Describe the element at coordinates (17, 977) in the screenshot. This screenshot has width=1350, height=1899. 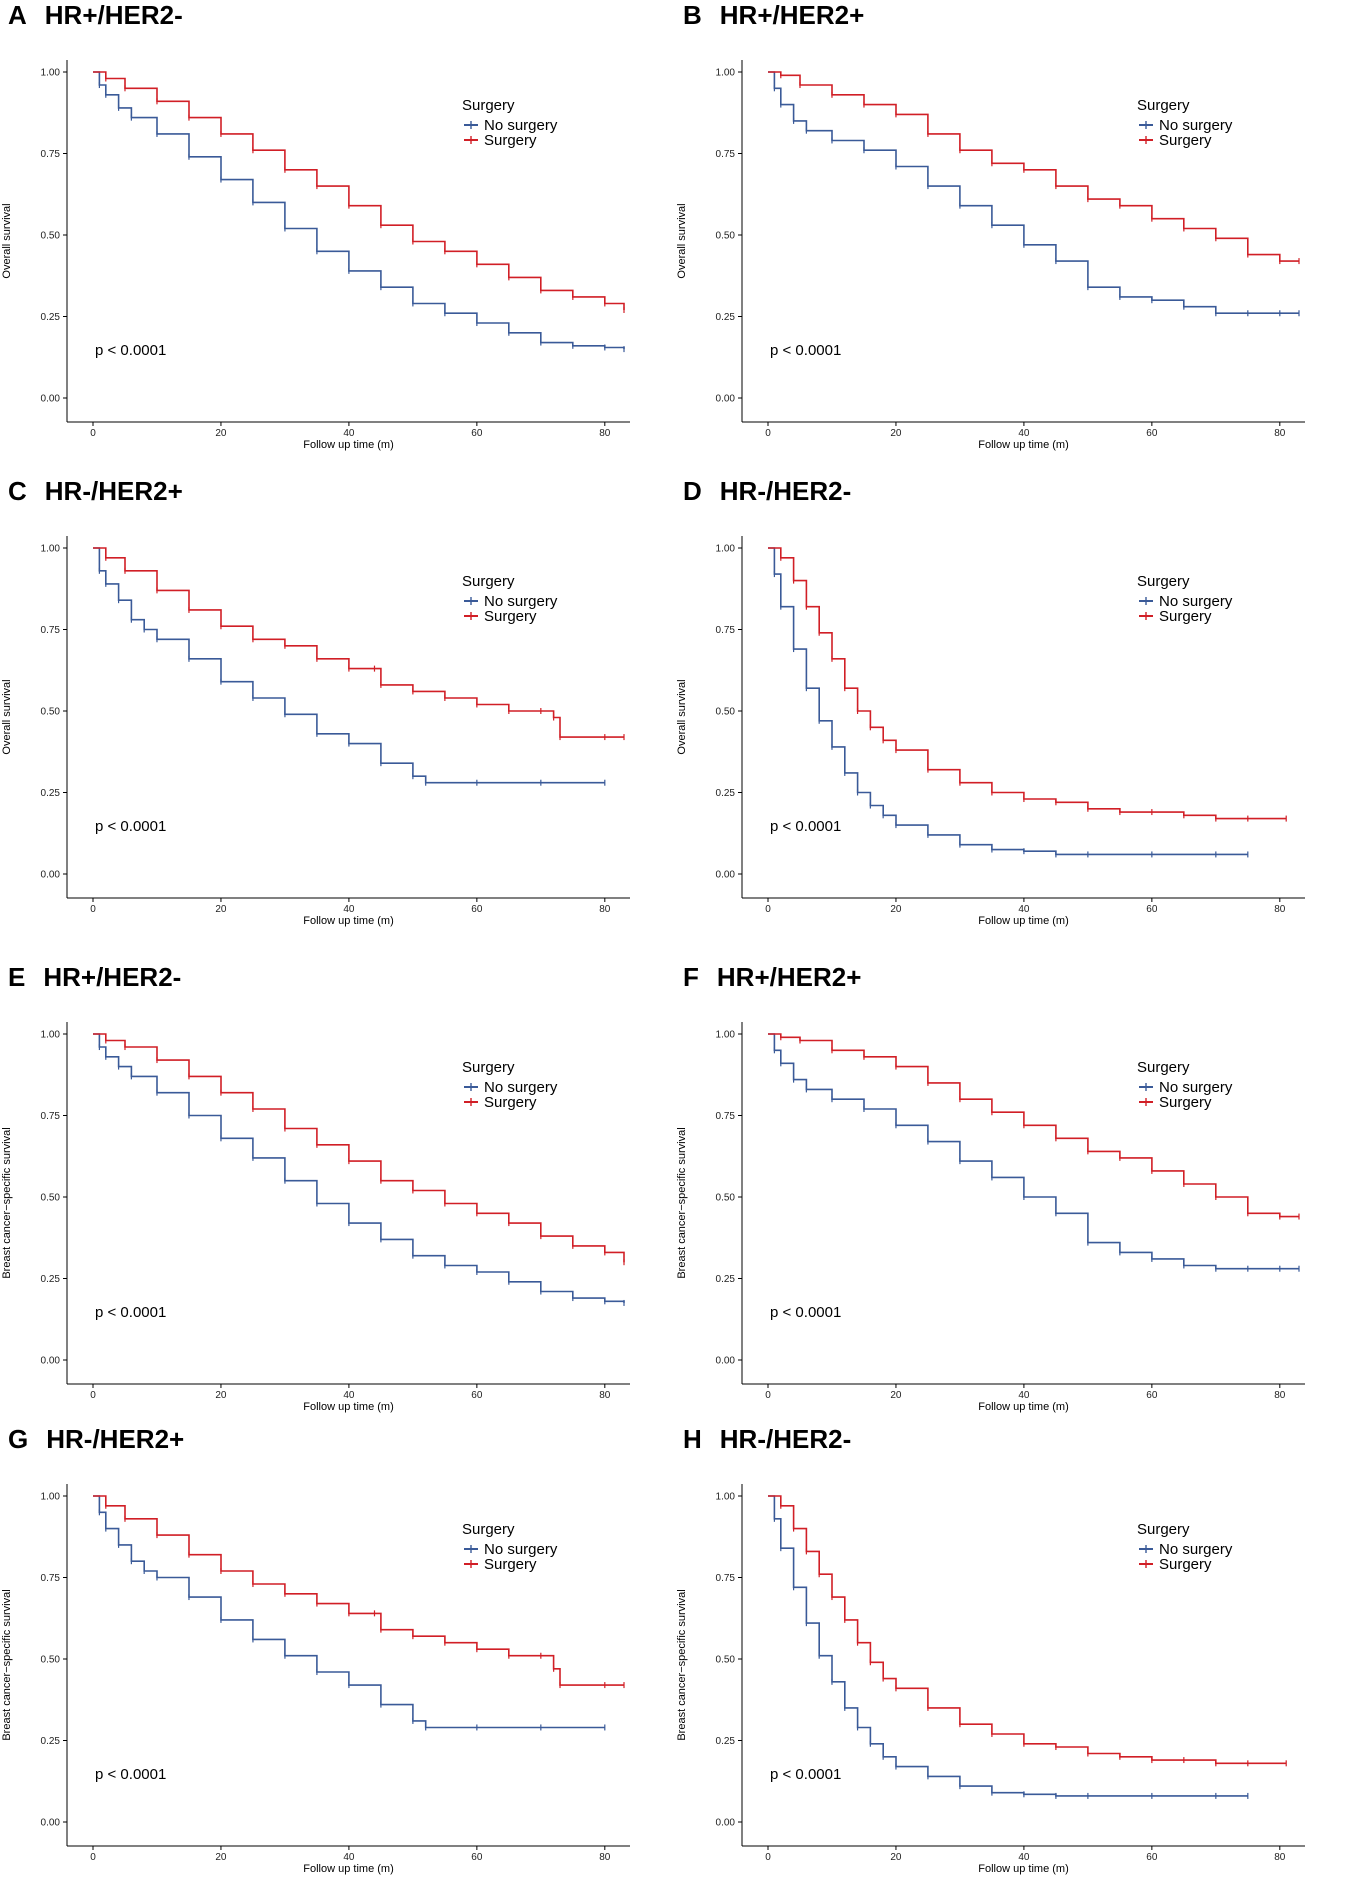
I see `panel-letter: E` at that location.